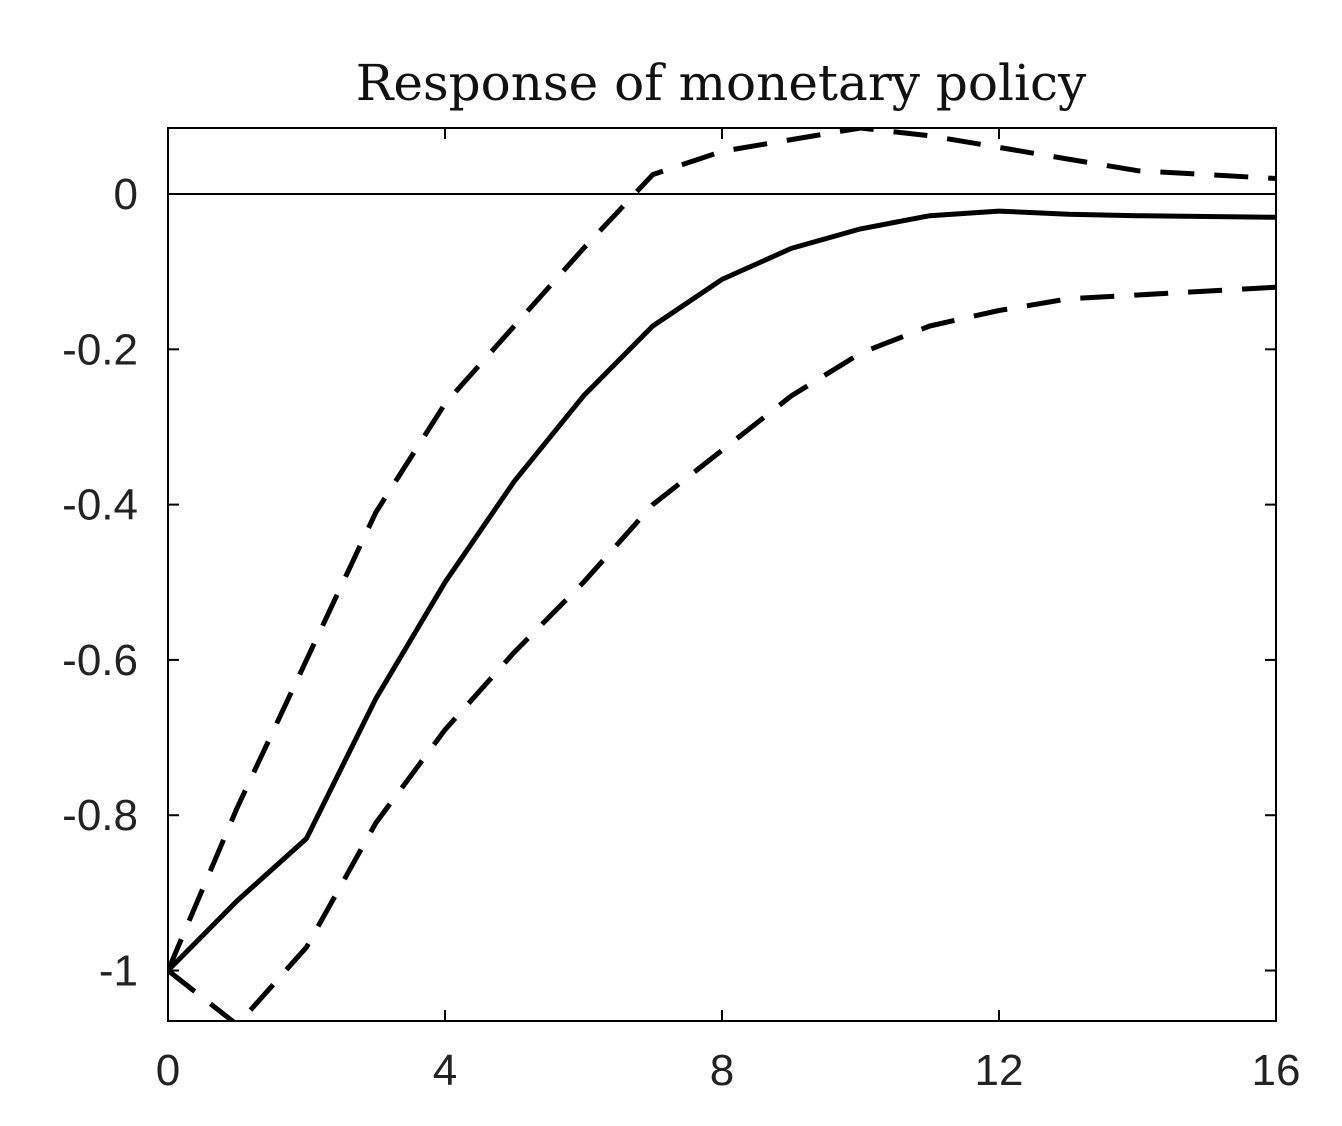  What do you see at coordinates (100, 815) in the screenshot?
I see `y-tick-label: -0.8` at bounding box center [100, 815].